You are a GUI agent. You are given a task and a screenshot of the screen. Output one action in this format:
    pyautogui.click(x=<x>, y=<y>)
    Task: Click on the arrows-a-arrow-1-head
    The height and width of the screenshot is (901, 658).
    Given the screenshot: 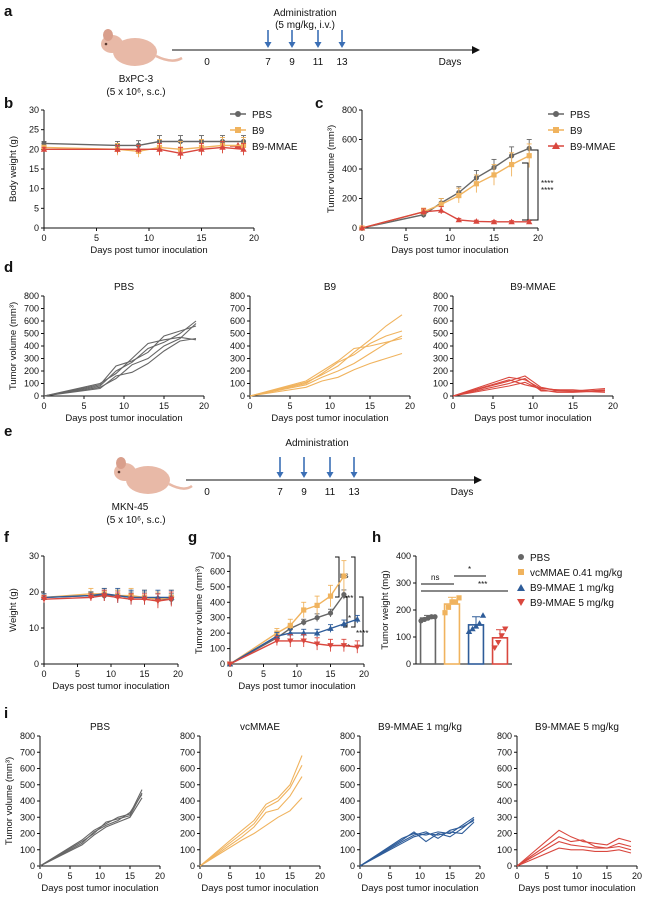 What is the action you would take?
    pyautogui.click(x=292, y=45)
    